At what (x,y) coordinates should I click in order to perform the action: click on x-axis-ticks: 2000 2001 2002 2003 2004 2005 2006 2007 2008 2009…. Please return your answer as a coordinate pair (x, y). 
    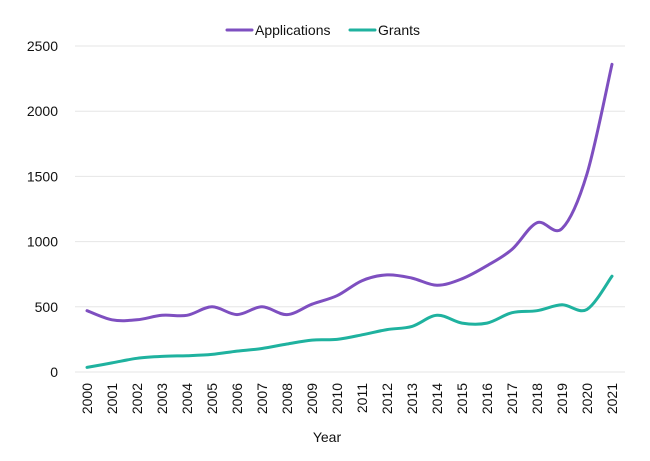
    Looking at the image, I should click on (349, 398).